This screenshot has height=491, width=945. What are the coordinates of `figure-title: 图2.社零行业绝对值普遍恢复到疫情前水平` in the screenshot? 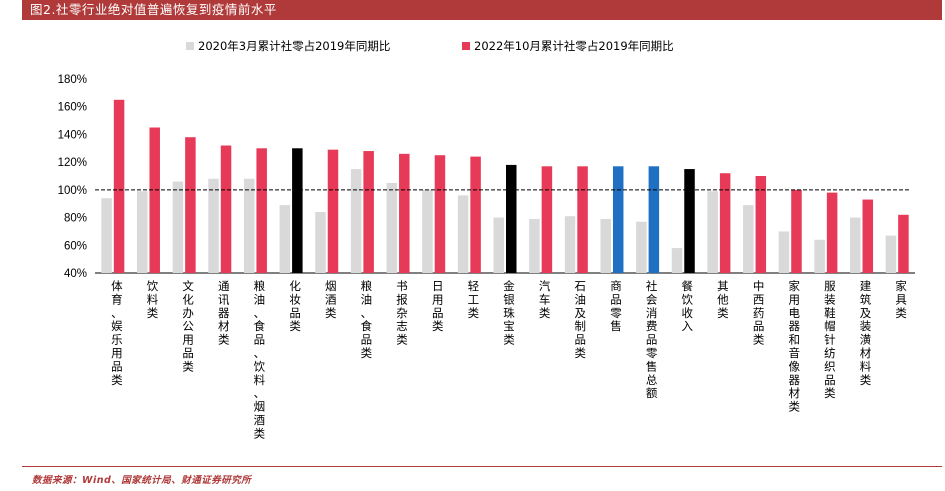 It's located at (482, 10).